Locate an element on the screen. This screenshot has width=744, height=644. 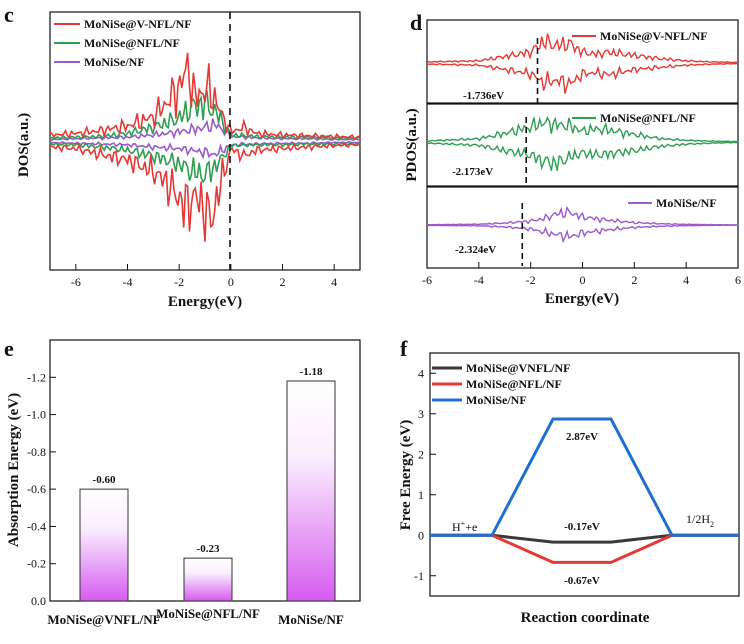
c-xtick-label-0: -6 is located at coordinates (76, 282).